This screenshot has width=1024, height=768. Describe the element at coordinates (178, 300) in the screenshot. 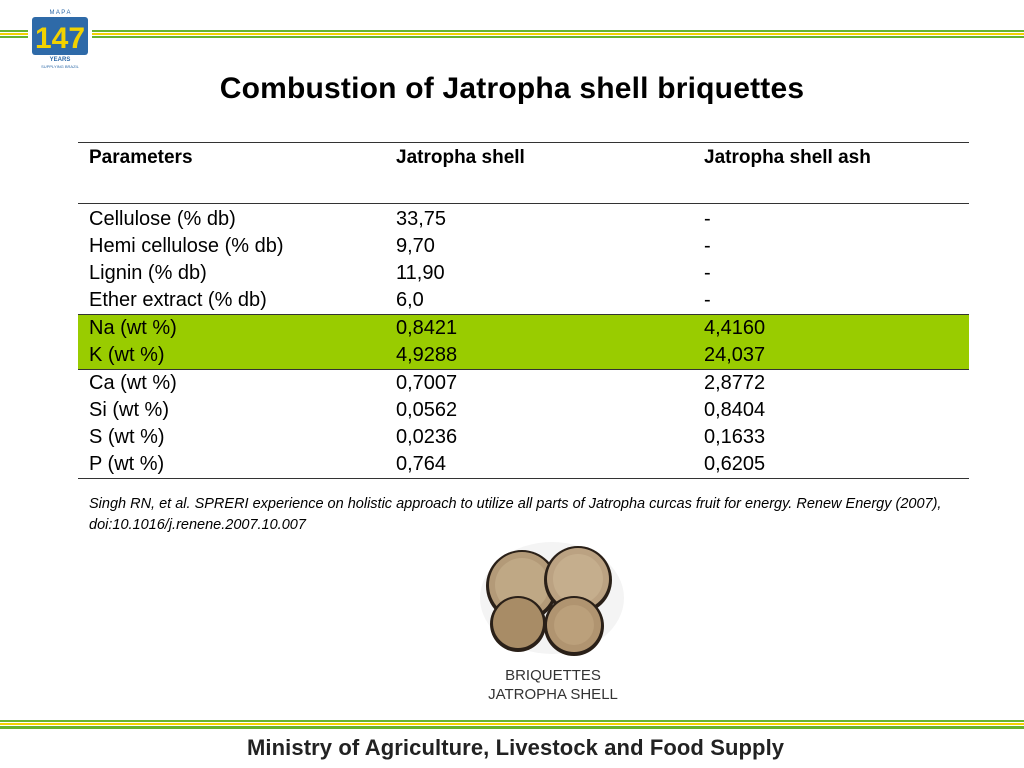

I see `cell-parameter: Ether extract (% db)` at that location.